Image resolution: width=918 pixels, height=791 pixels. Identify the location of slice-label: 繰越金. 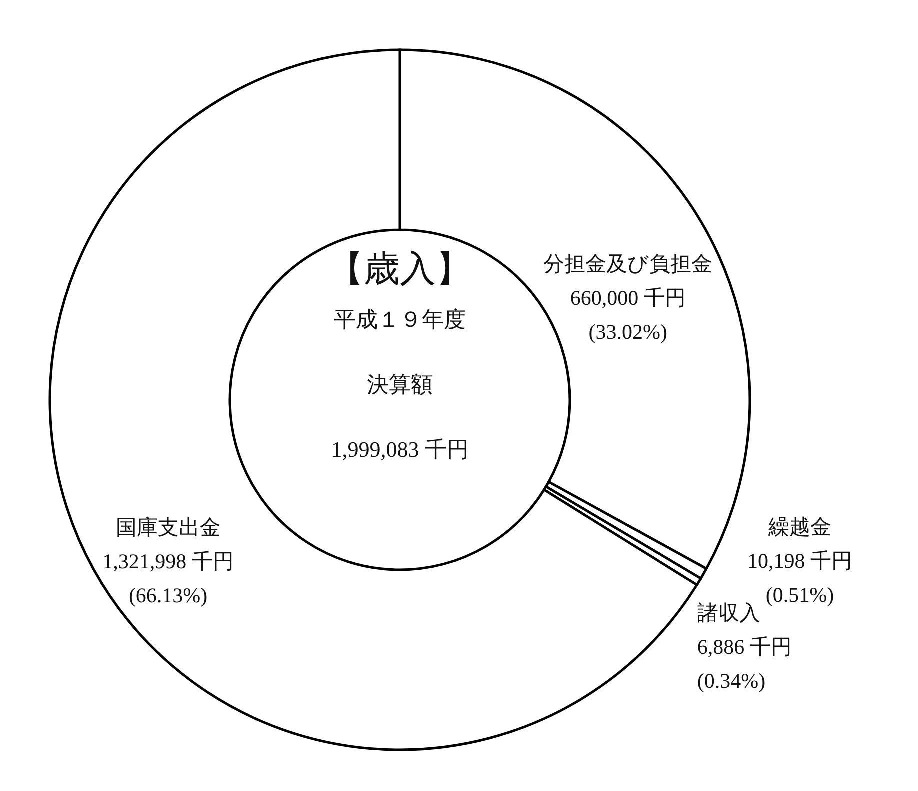
(799, 527).